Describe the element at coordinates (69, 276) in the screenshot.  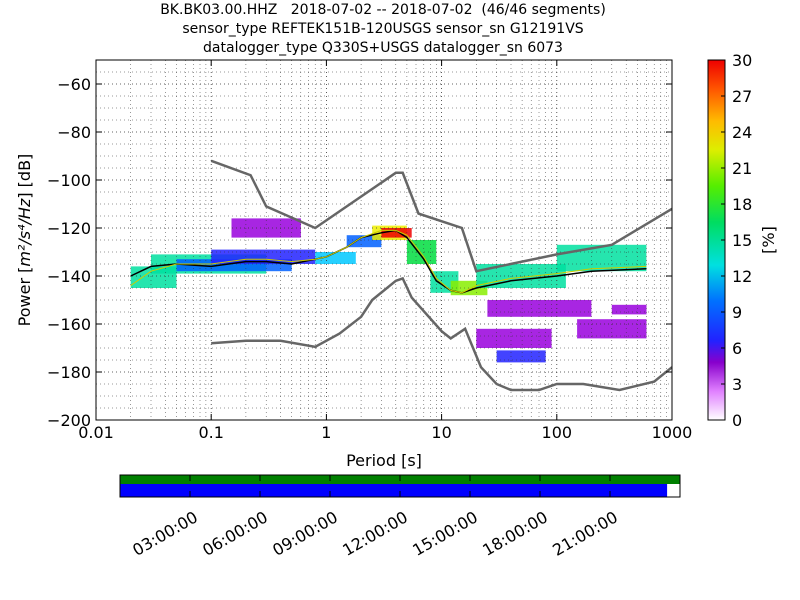
I see `y-tick-label: −140` at that location.